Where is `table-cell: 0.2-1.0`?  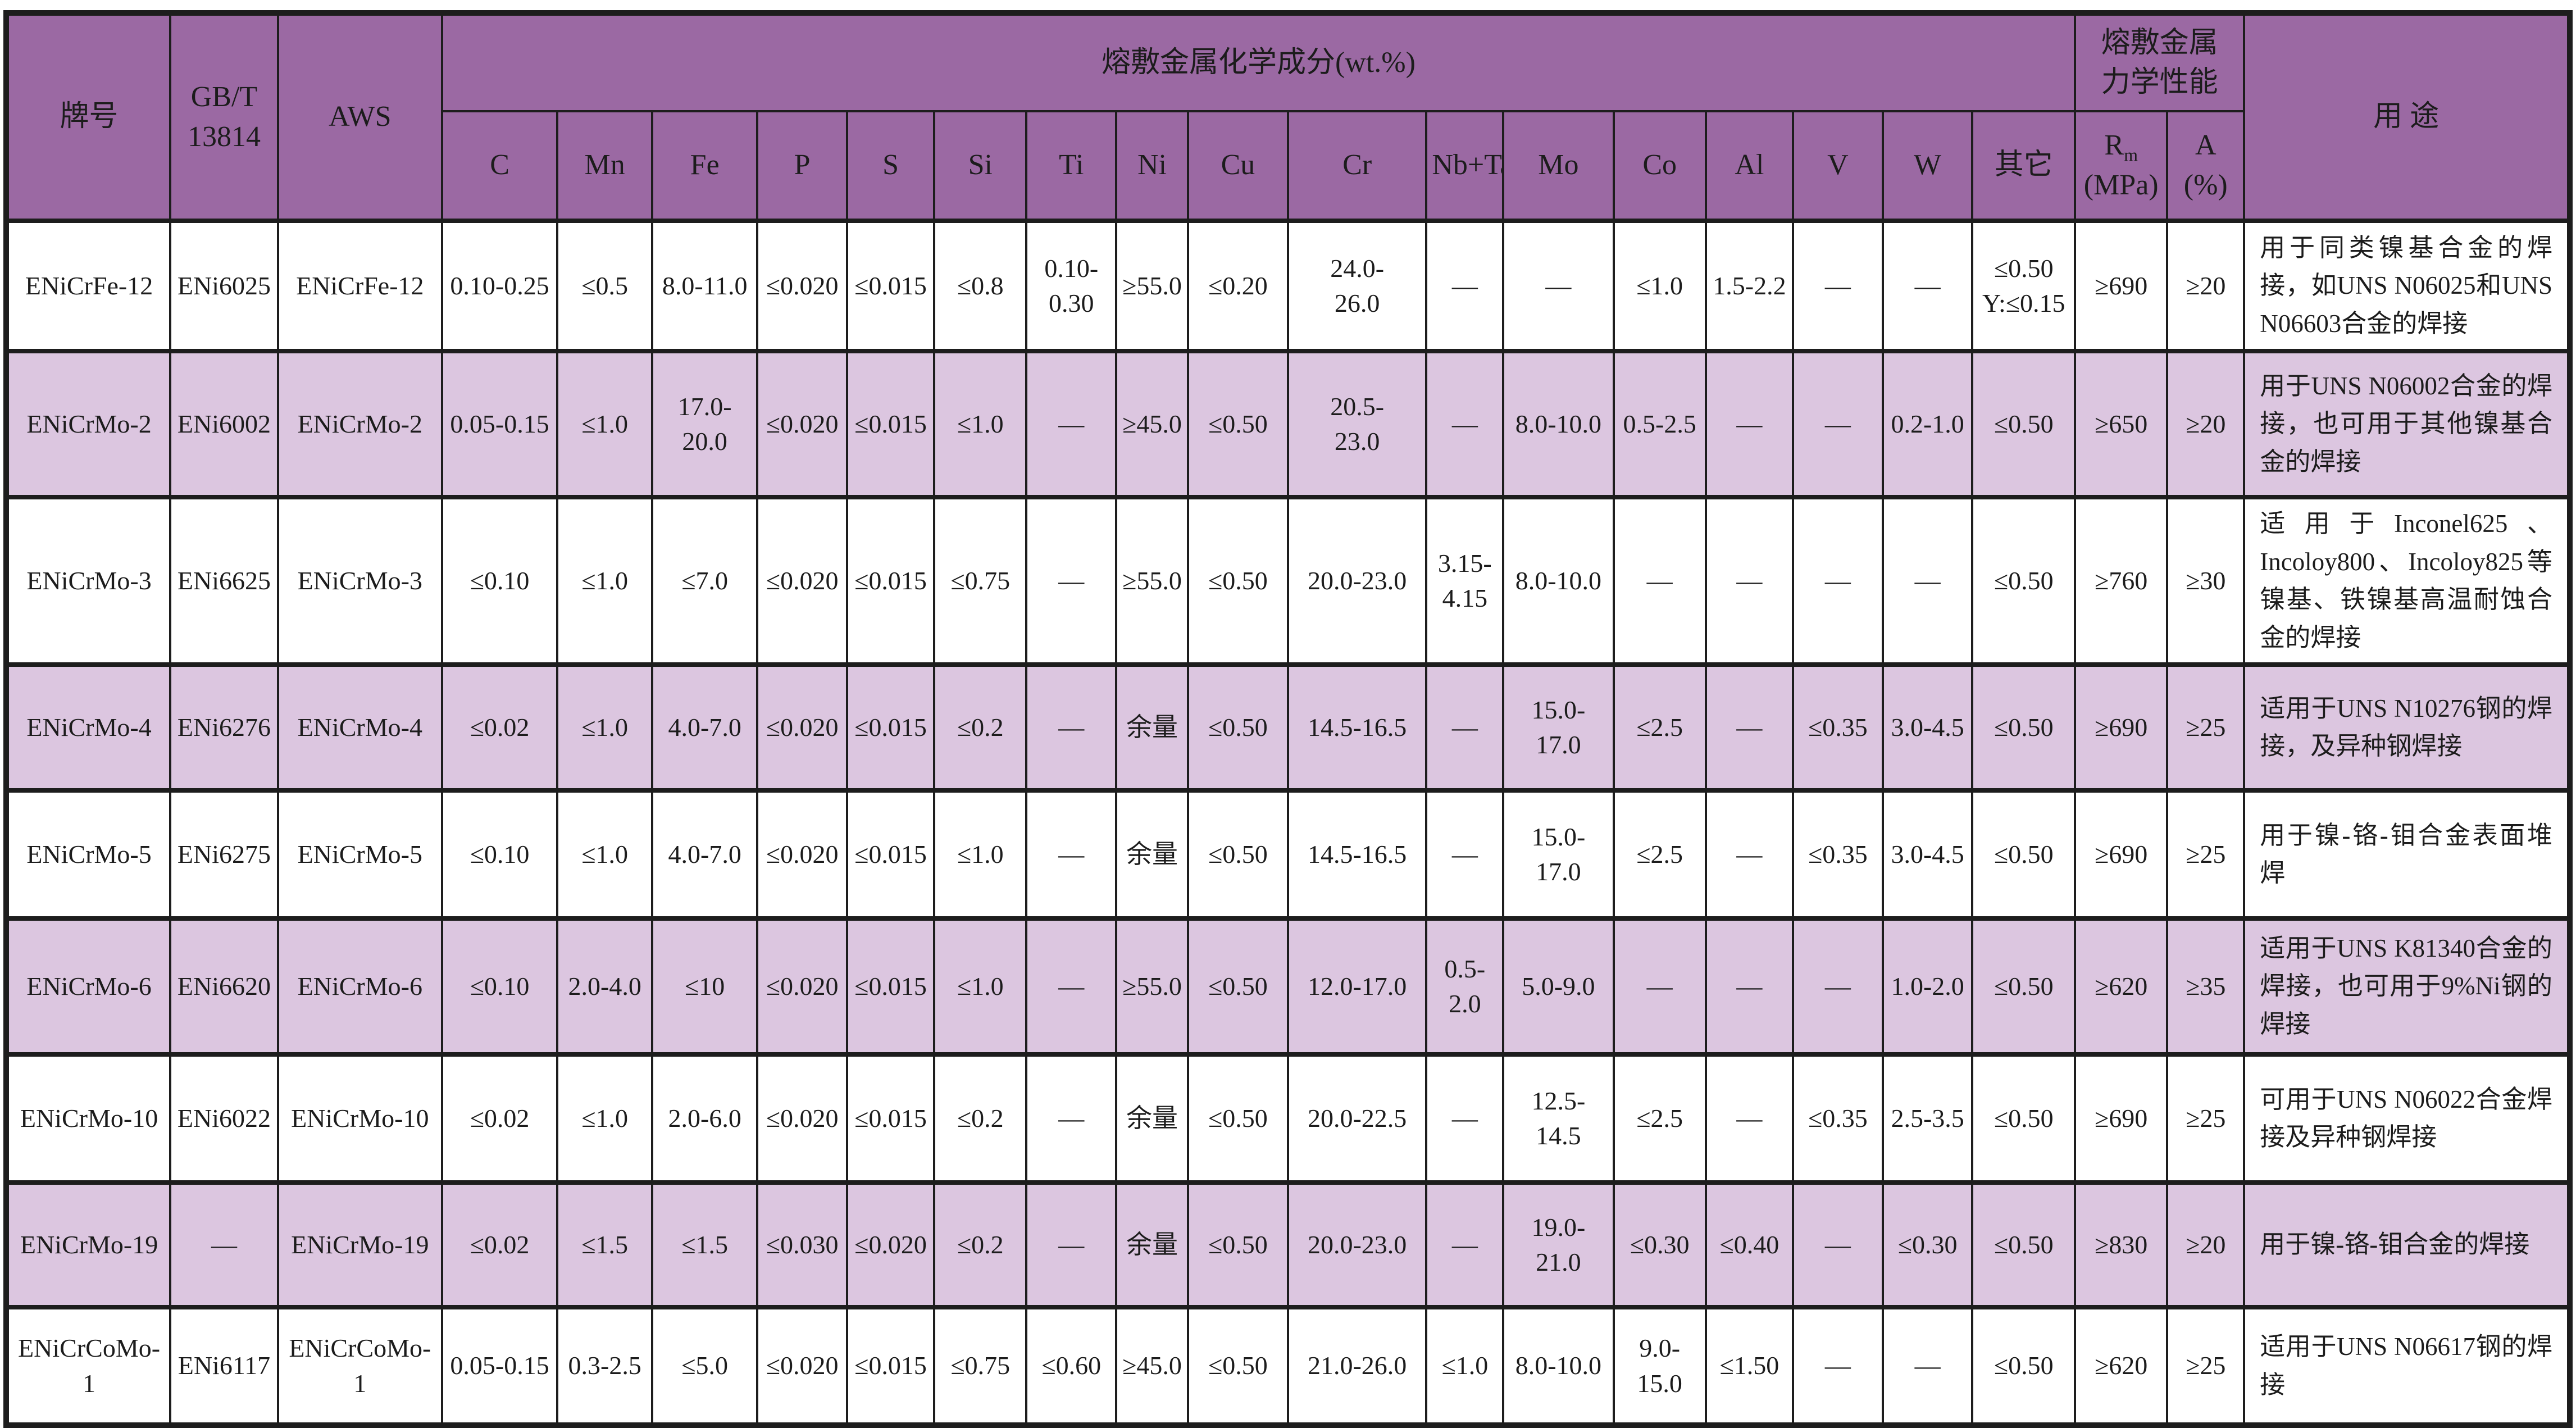 table-cell: 0.2-1.0 is located at coordinates (1927, 424).